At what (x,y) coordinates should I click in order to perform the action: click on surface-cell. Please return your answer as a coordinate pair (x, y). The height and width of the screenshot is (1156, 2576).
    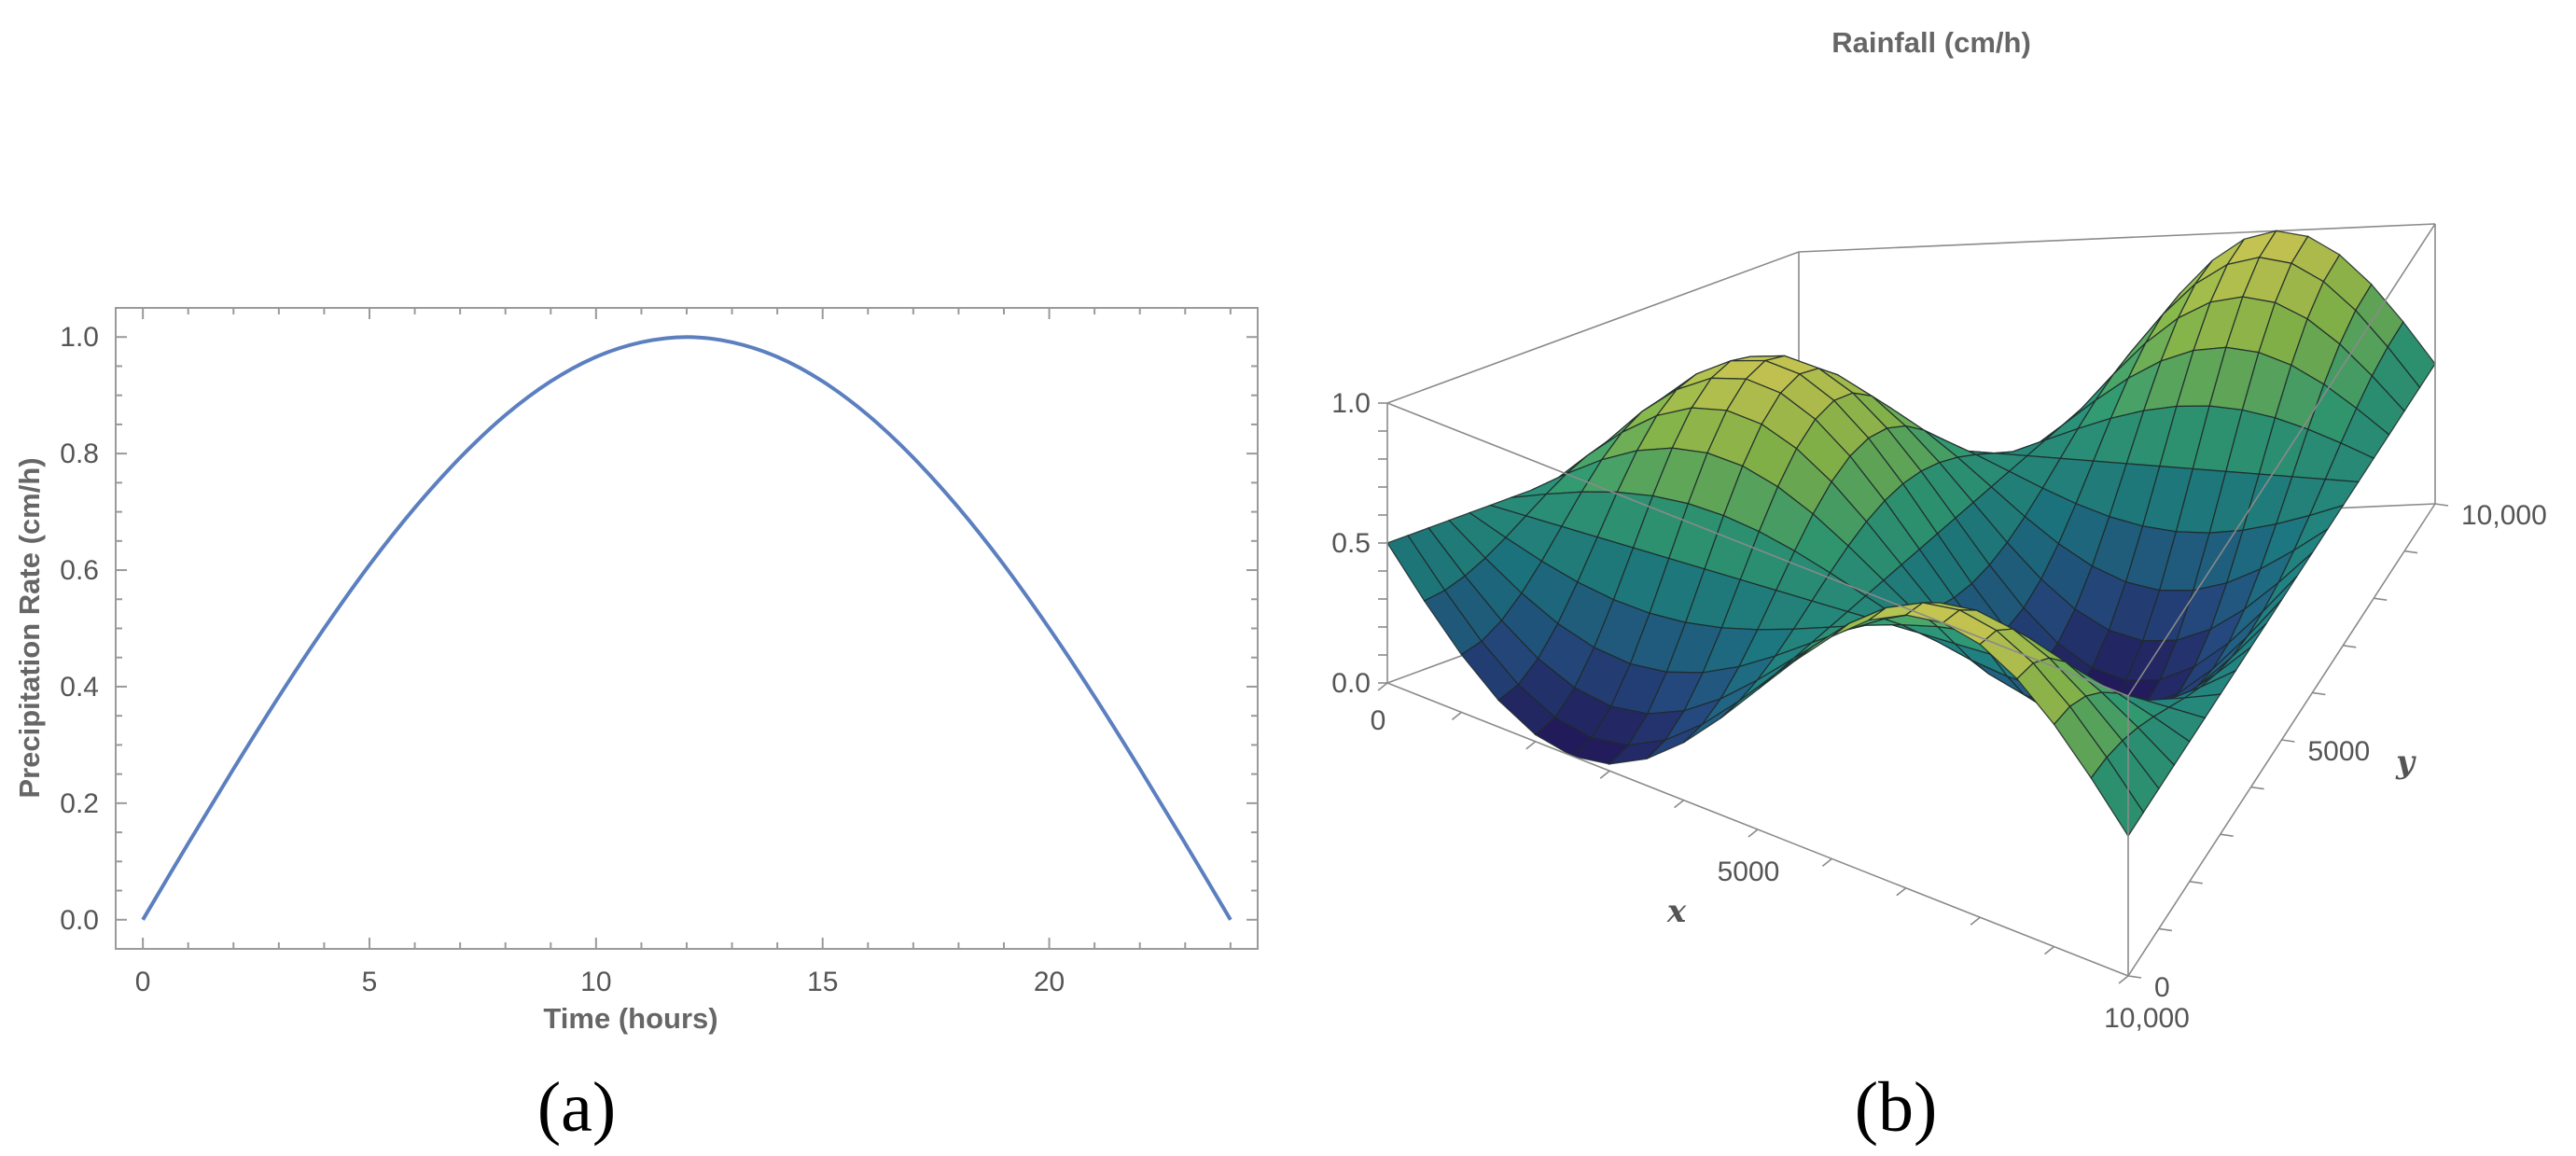
    Looking at the image, I should click on (2117, 797).